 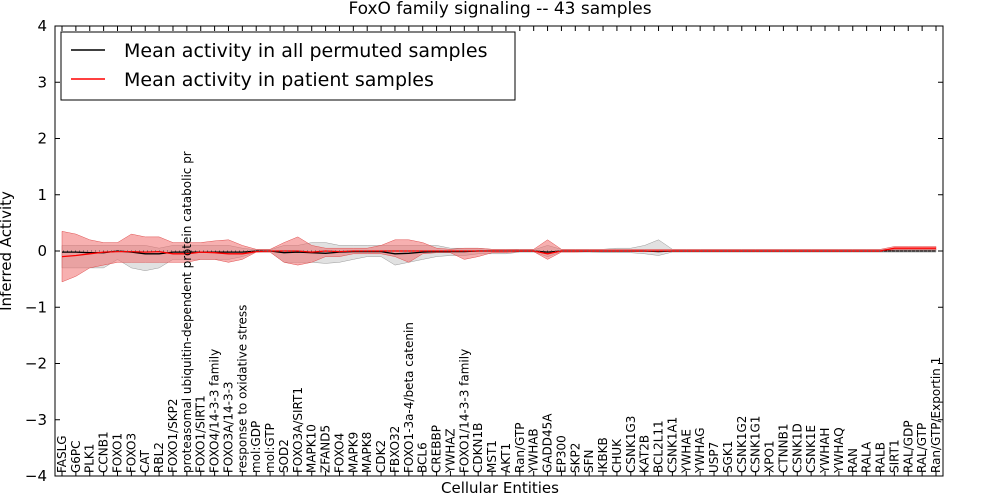 What do you see at coordinates (603, 455) in the screenshot?
I see `x-tick-label: IKBKB` at bounding box center [603, 455].